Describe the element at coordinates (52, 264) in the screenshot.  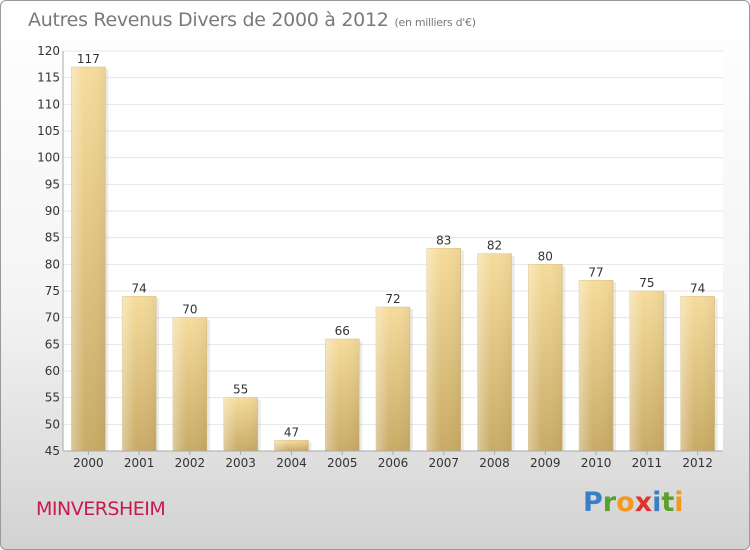
I see `y-tick-label: 80` at that location.